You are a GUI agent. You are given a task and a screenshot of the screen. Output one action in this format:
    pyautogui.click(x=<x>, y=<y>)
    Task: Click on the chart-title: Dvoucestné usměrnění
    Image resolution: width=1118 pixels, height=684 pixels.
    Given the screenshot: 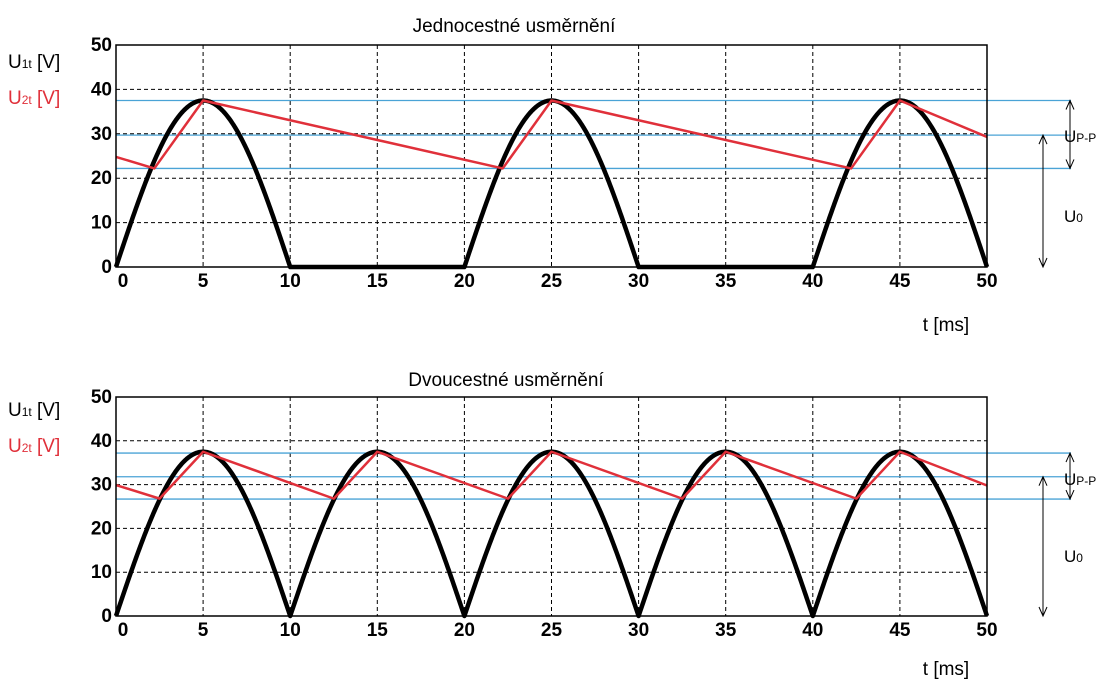 What is the action you would take?
    pyautogui.click(x=506, y=380)
    